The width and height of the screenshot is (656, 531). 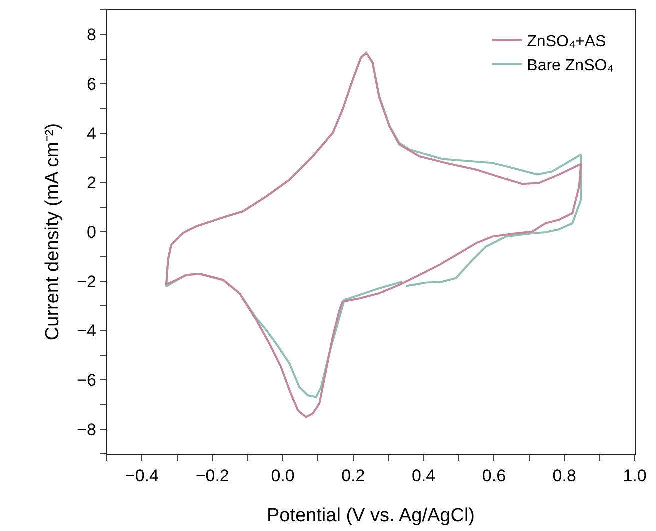 I want to click on legend-label: ZnSO₄+AS, so click(x=566, y=41).